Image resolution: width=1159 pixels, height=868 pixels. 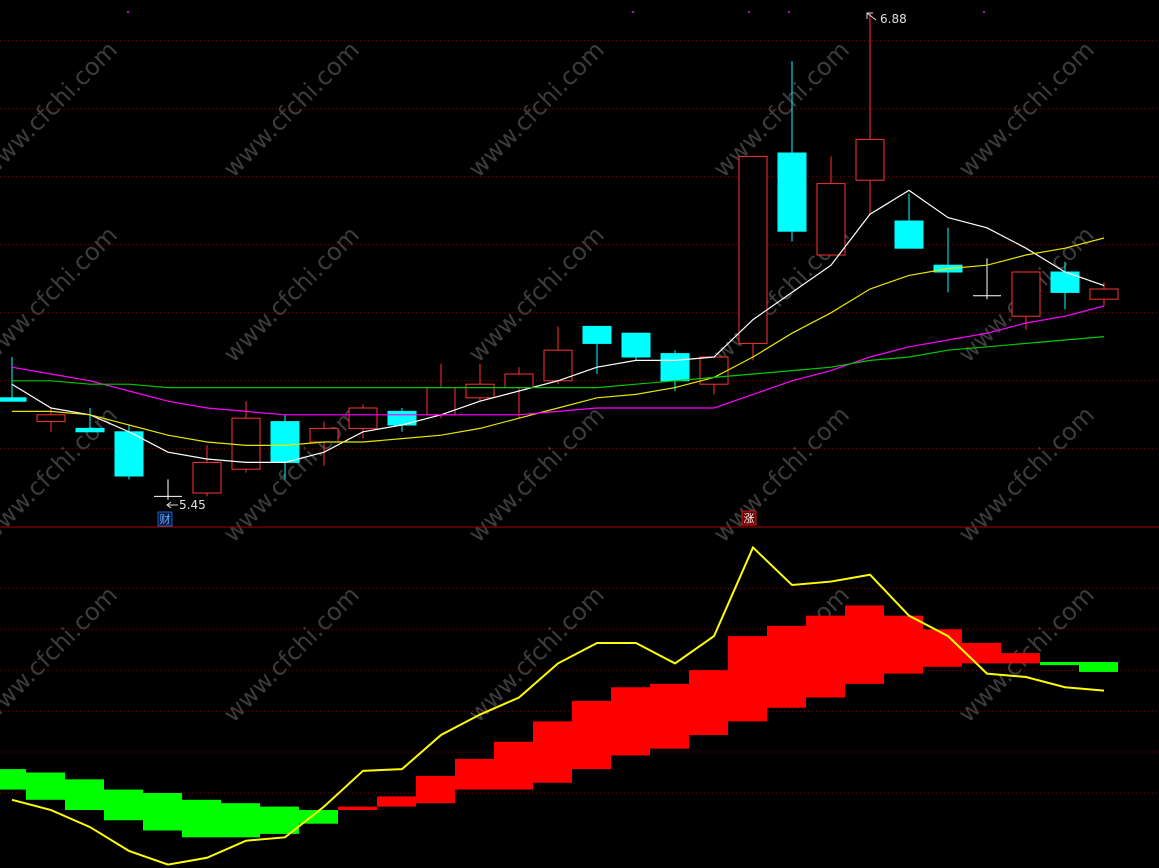 I want to click on low-label: 5.45, so click(x=192, y=505).